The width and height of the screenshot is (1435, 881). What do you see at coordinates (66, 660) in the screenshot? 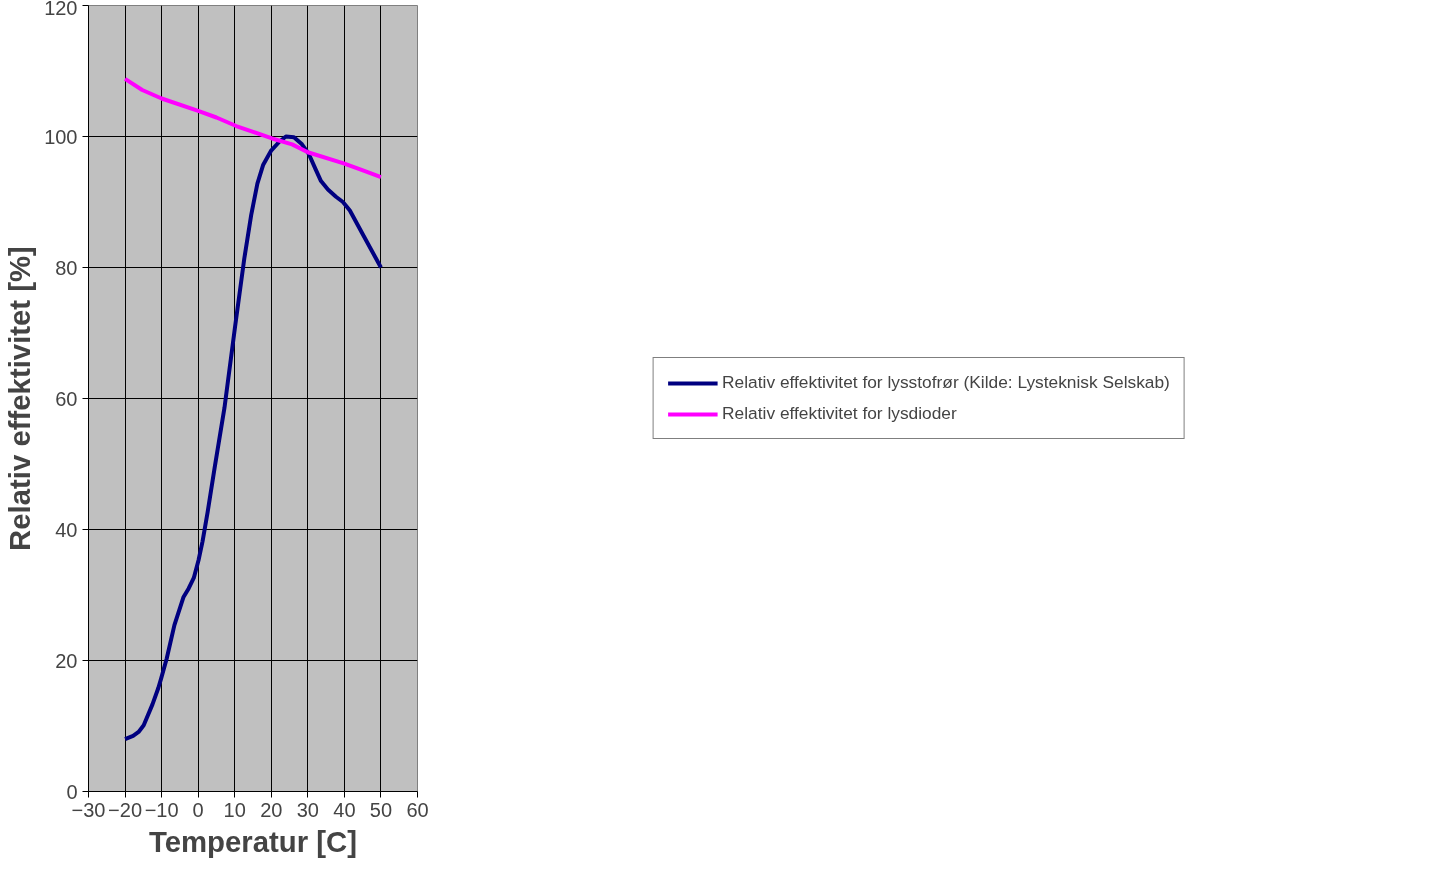
I see `y-tick-label: 20` at bounding box center [66, 660].